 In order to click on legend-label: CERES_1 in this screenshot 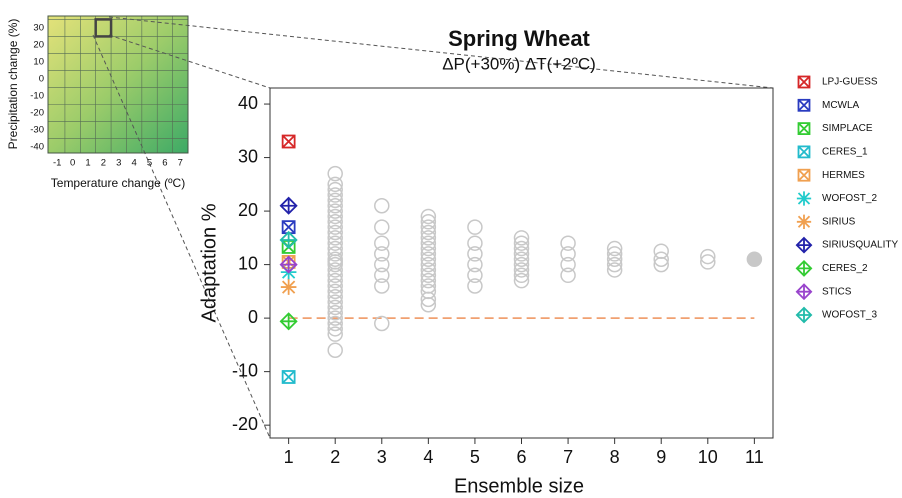, I will do `click(845, 152)`.